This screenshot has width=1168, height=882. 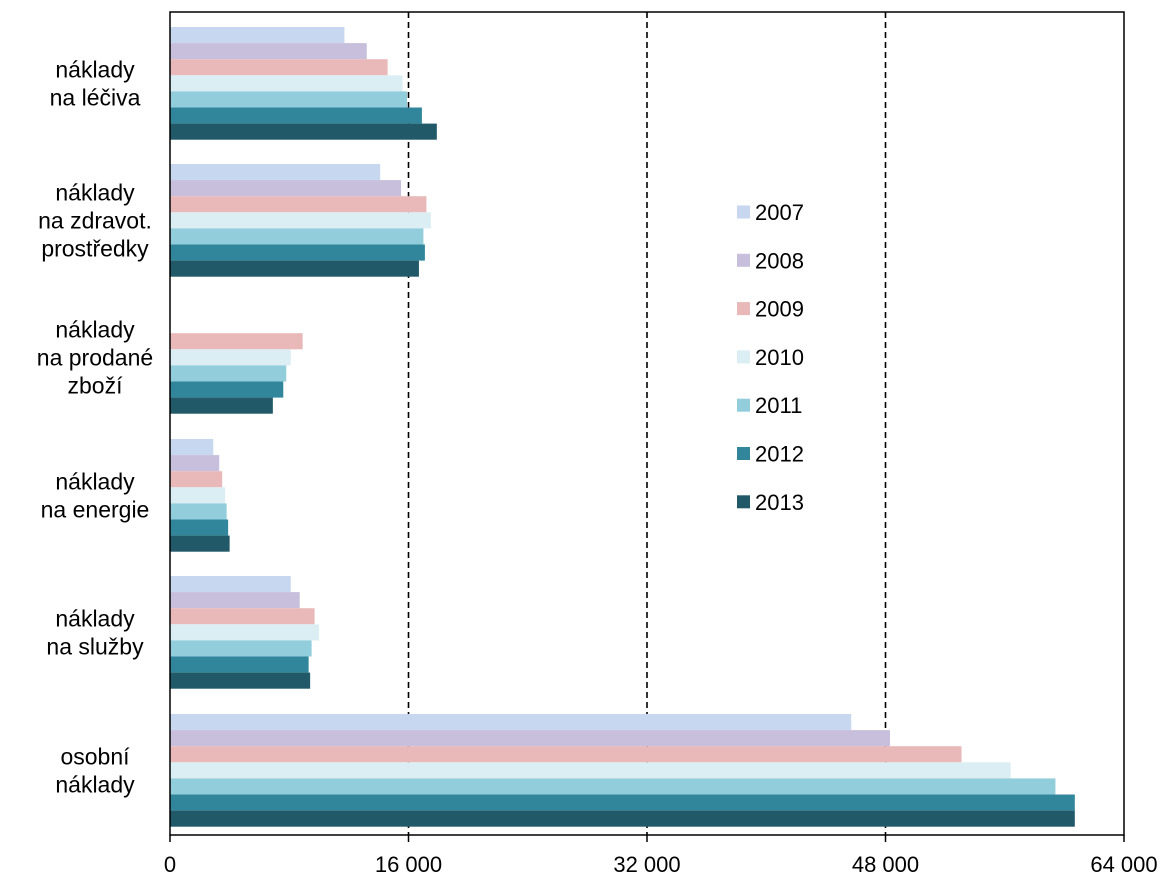 What do you see at coordinates (779, 357) in the screenshot?
I see `legend-label: 2010` at bounding box center [779, 357].